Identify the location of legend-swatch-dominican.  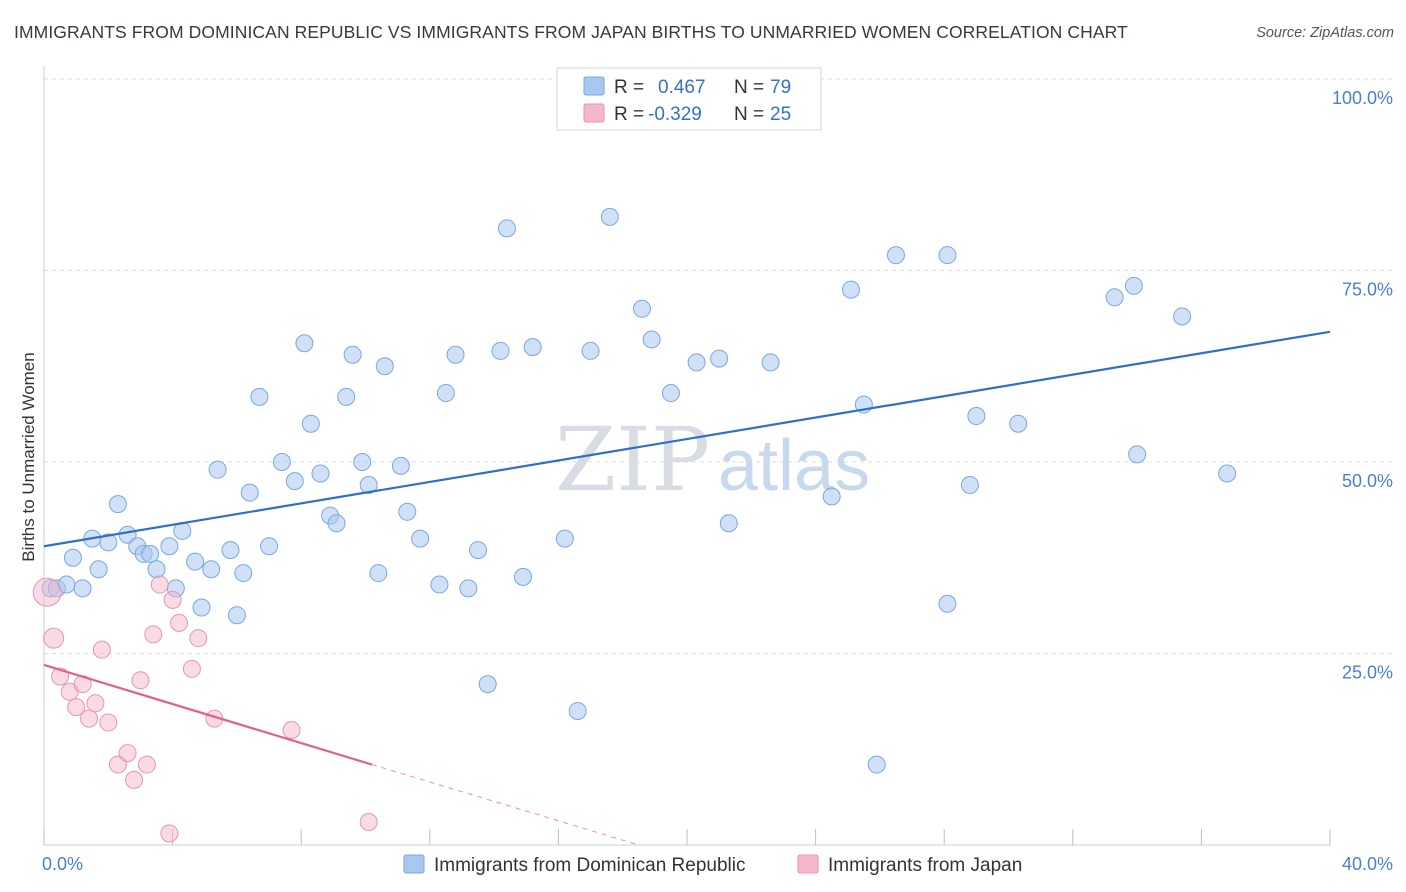
(594, 86).